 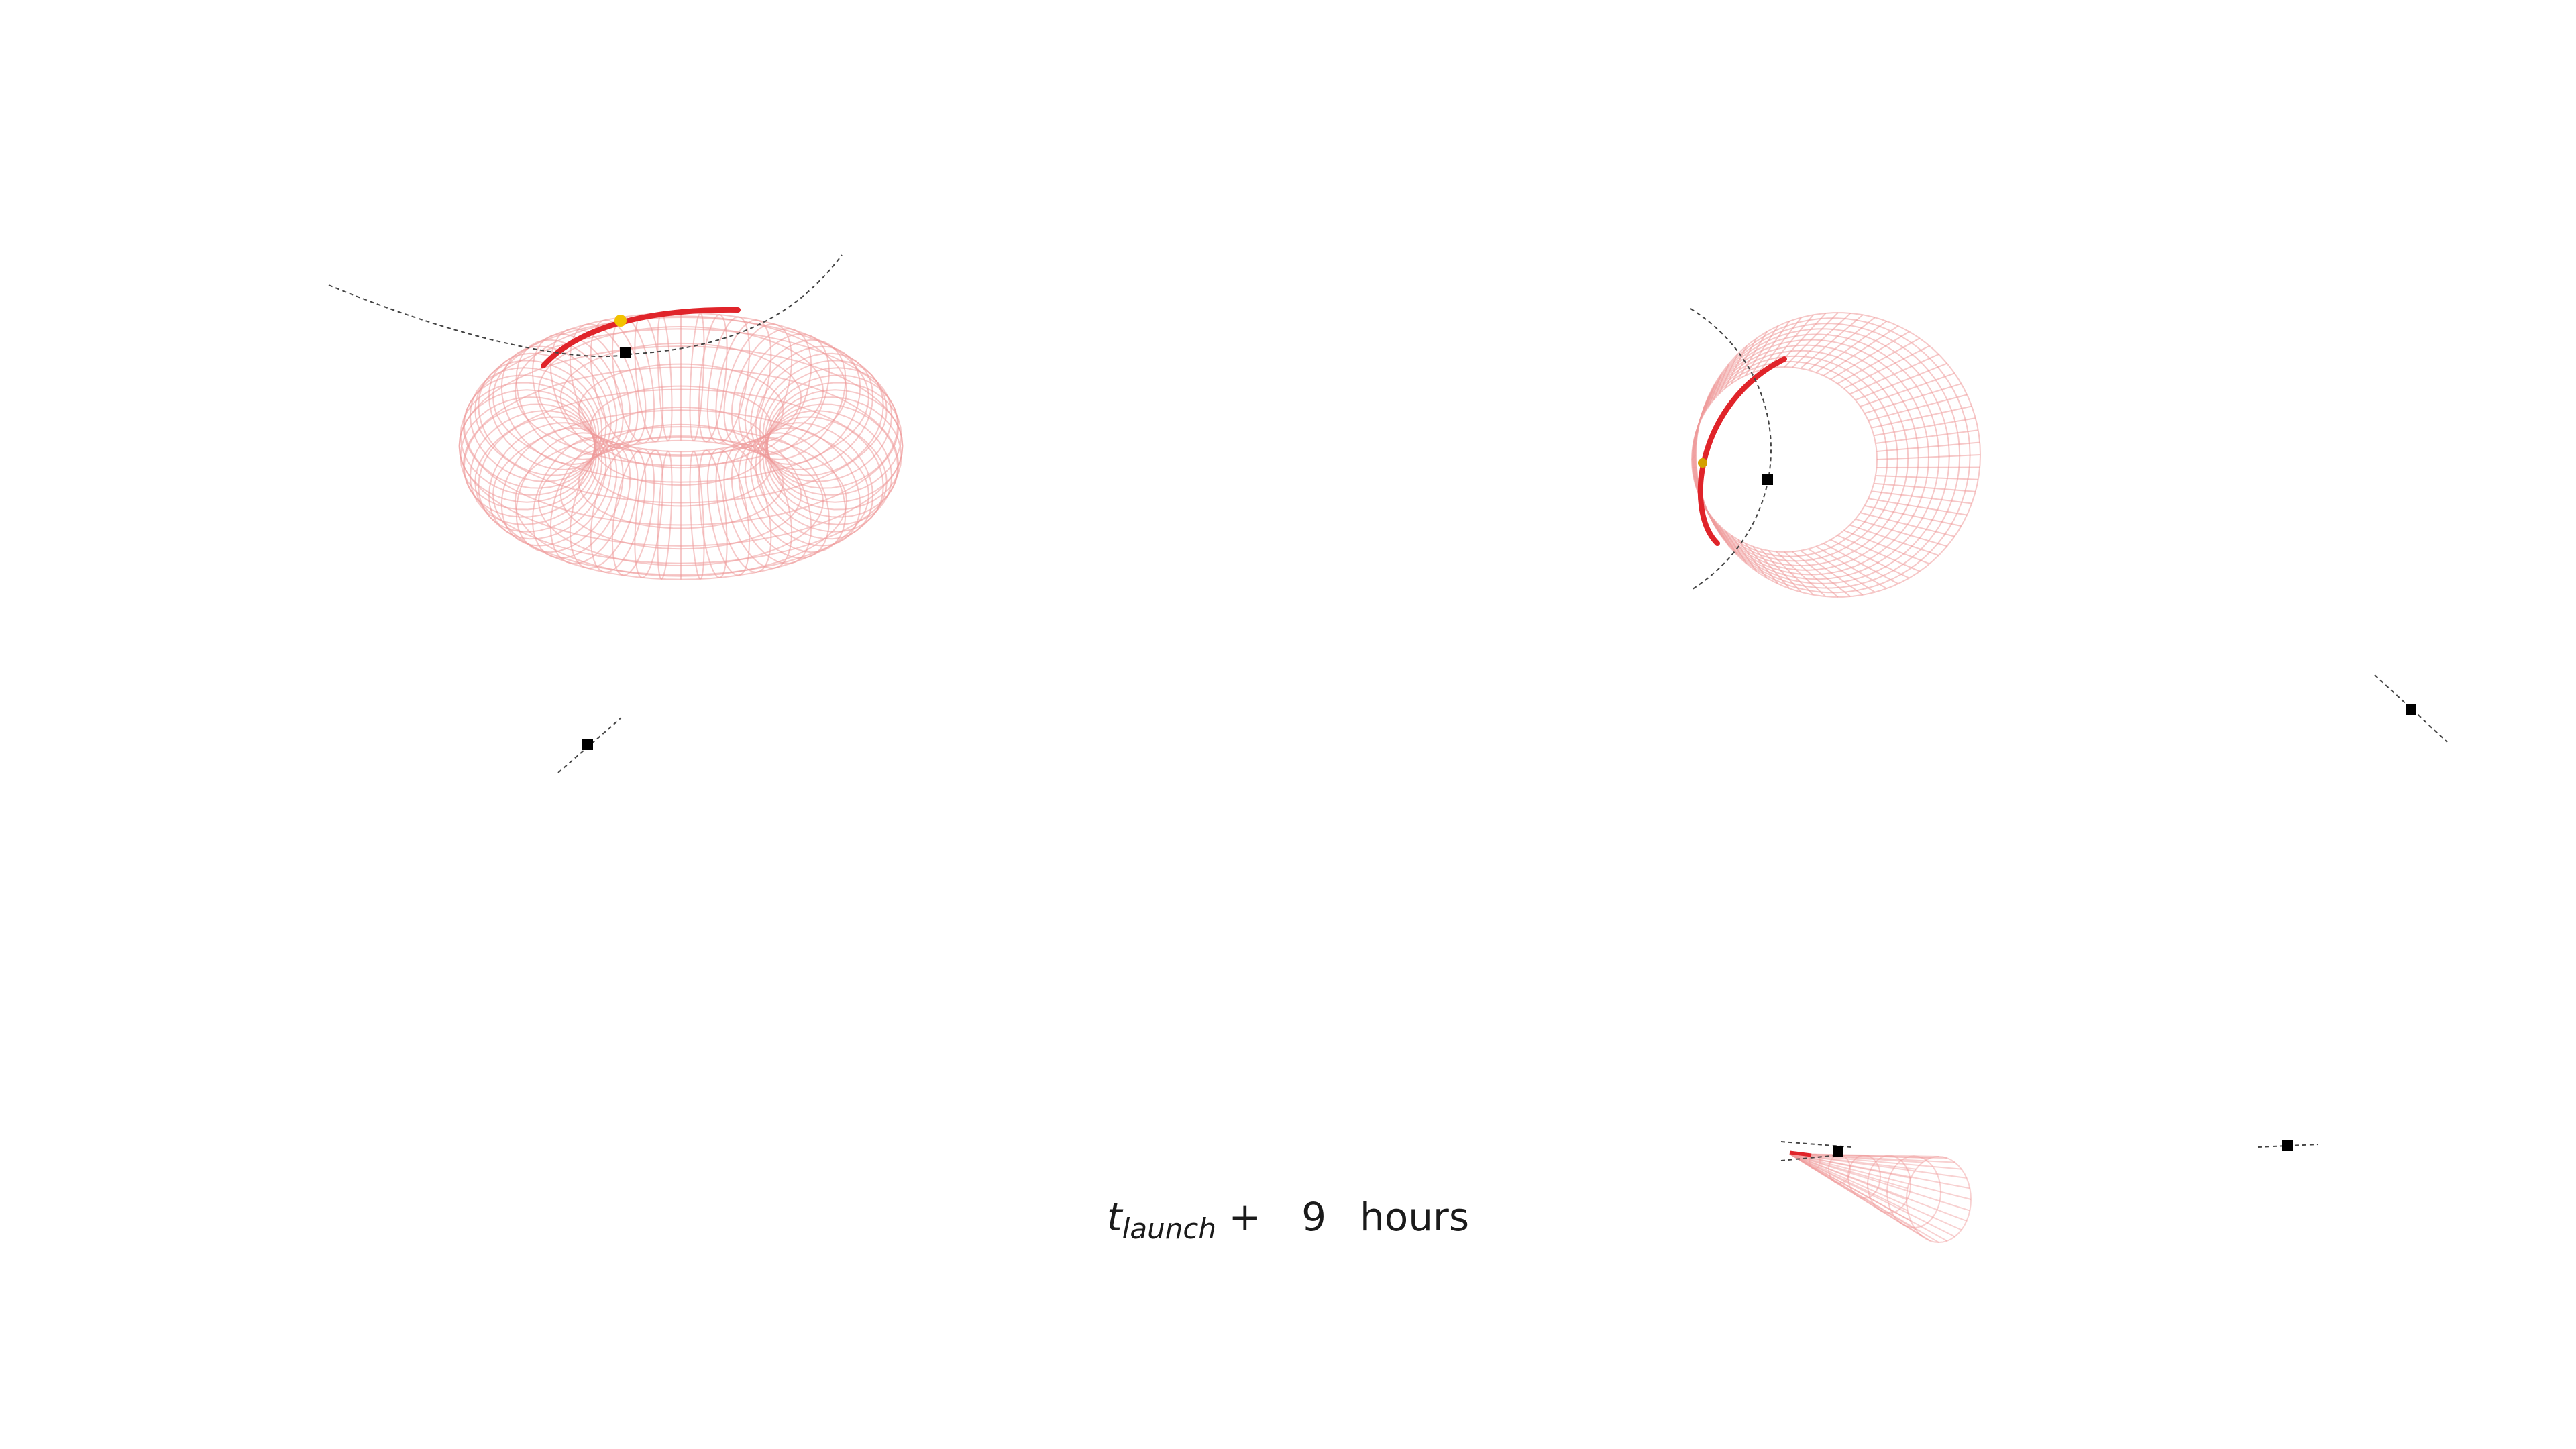 I want to click on trajectory-curve-top-right, so click(x=1731, y=449).